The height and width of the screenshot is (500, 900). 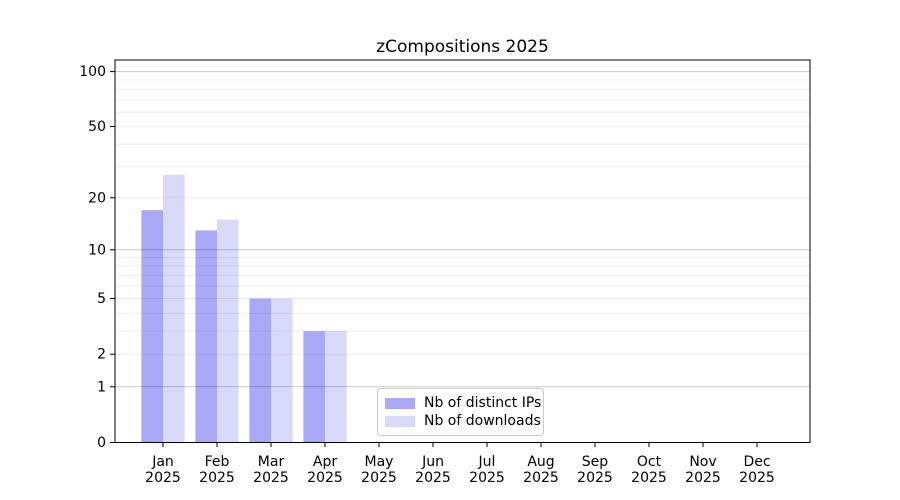 What do you see at coordinates (325, 478) in the screenshot?
I see `x-tick-label-year-Apr: 2025` at bounding box center [325, 478].